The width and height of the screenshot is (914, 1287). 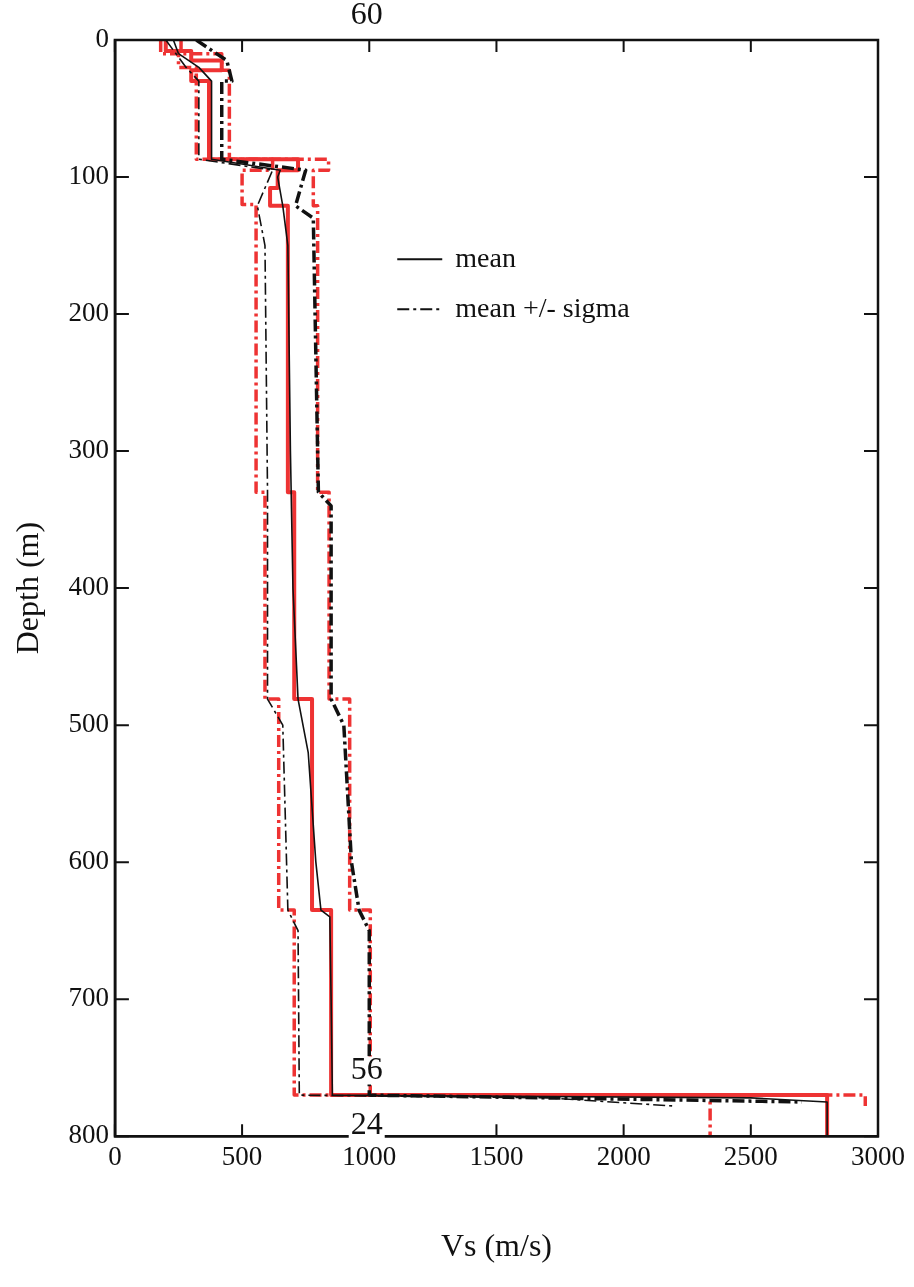 What do you see at coordinates (102, 38) in the screenshot?
I see `y-tick-label: 0` at bounding box center [102, 38].